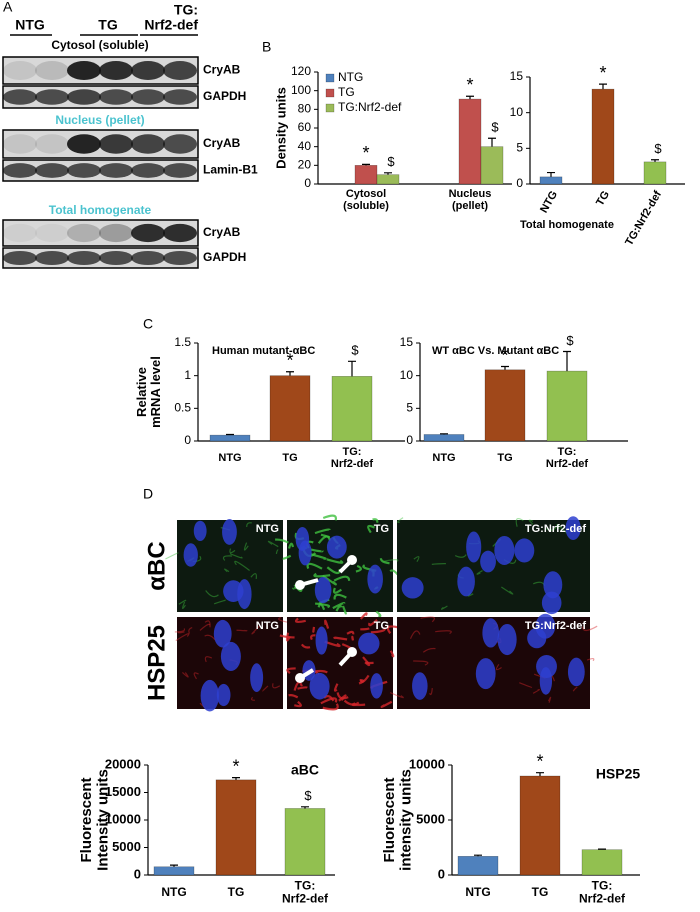  Describe the element at coordinates (108, 25) in the screenshot. I see `blot-group-label: TG` at that location.